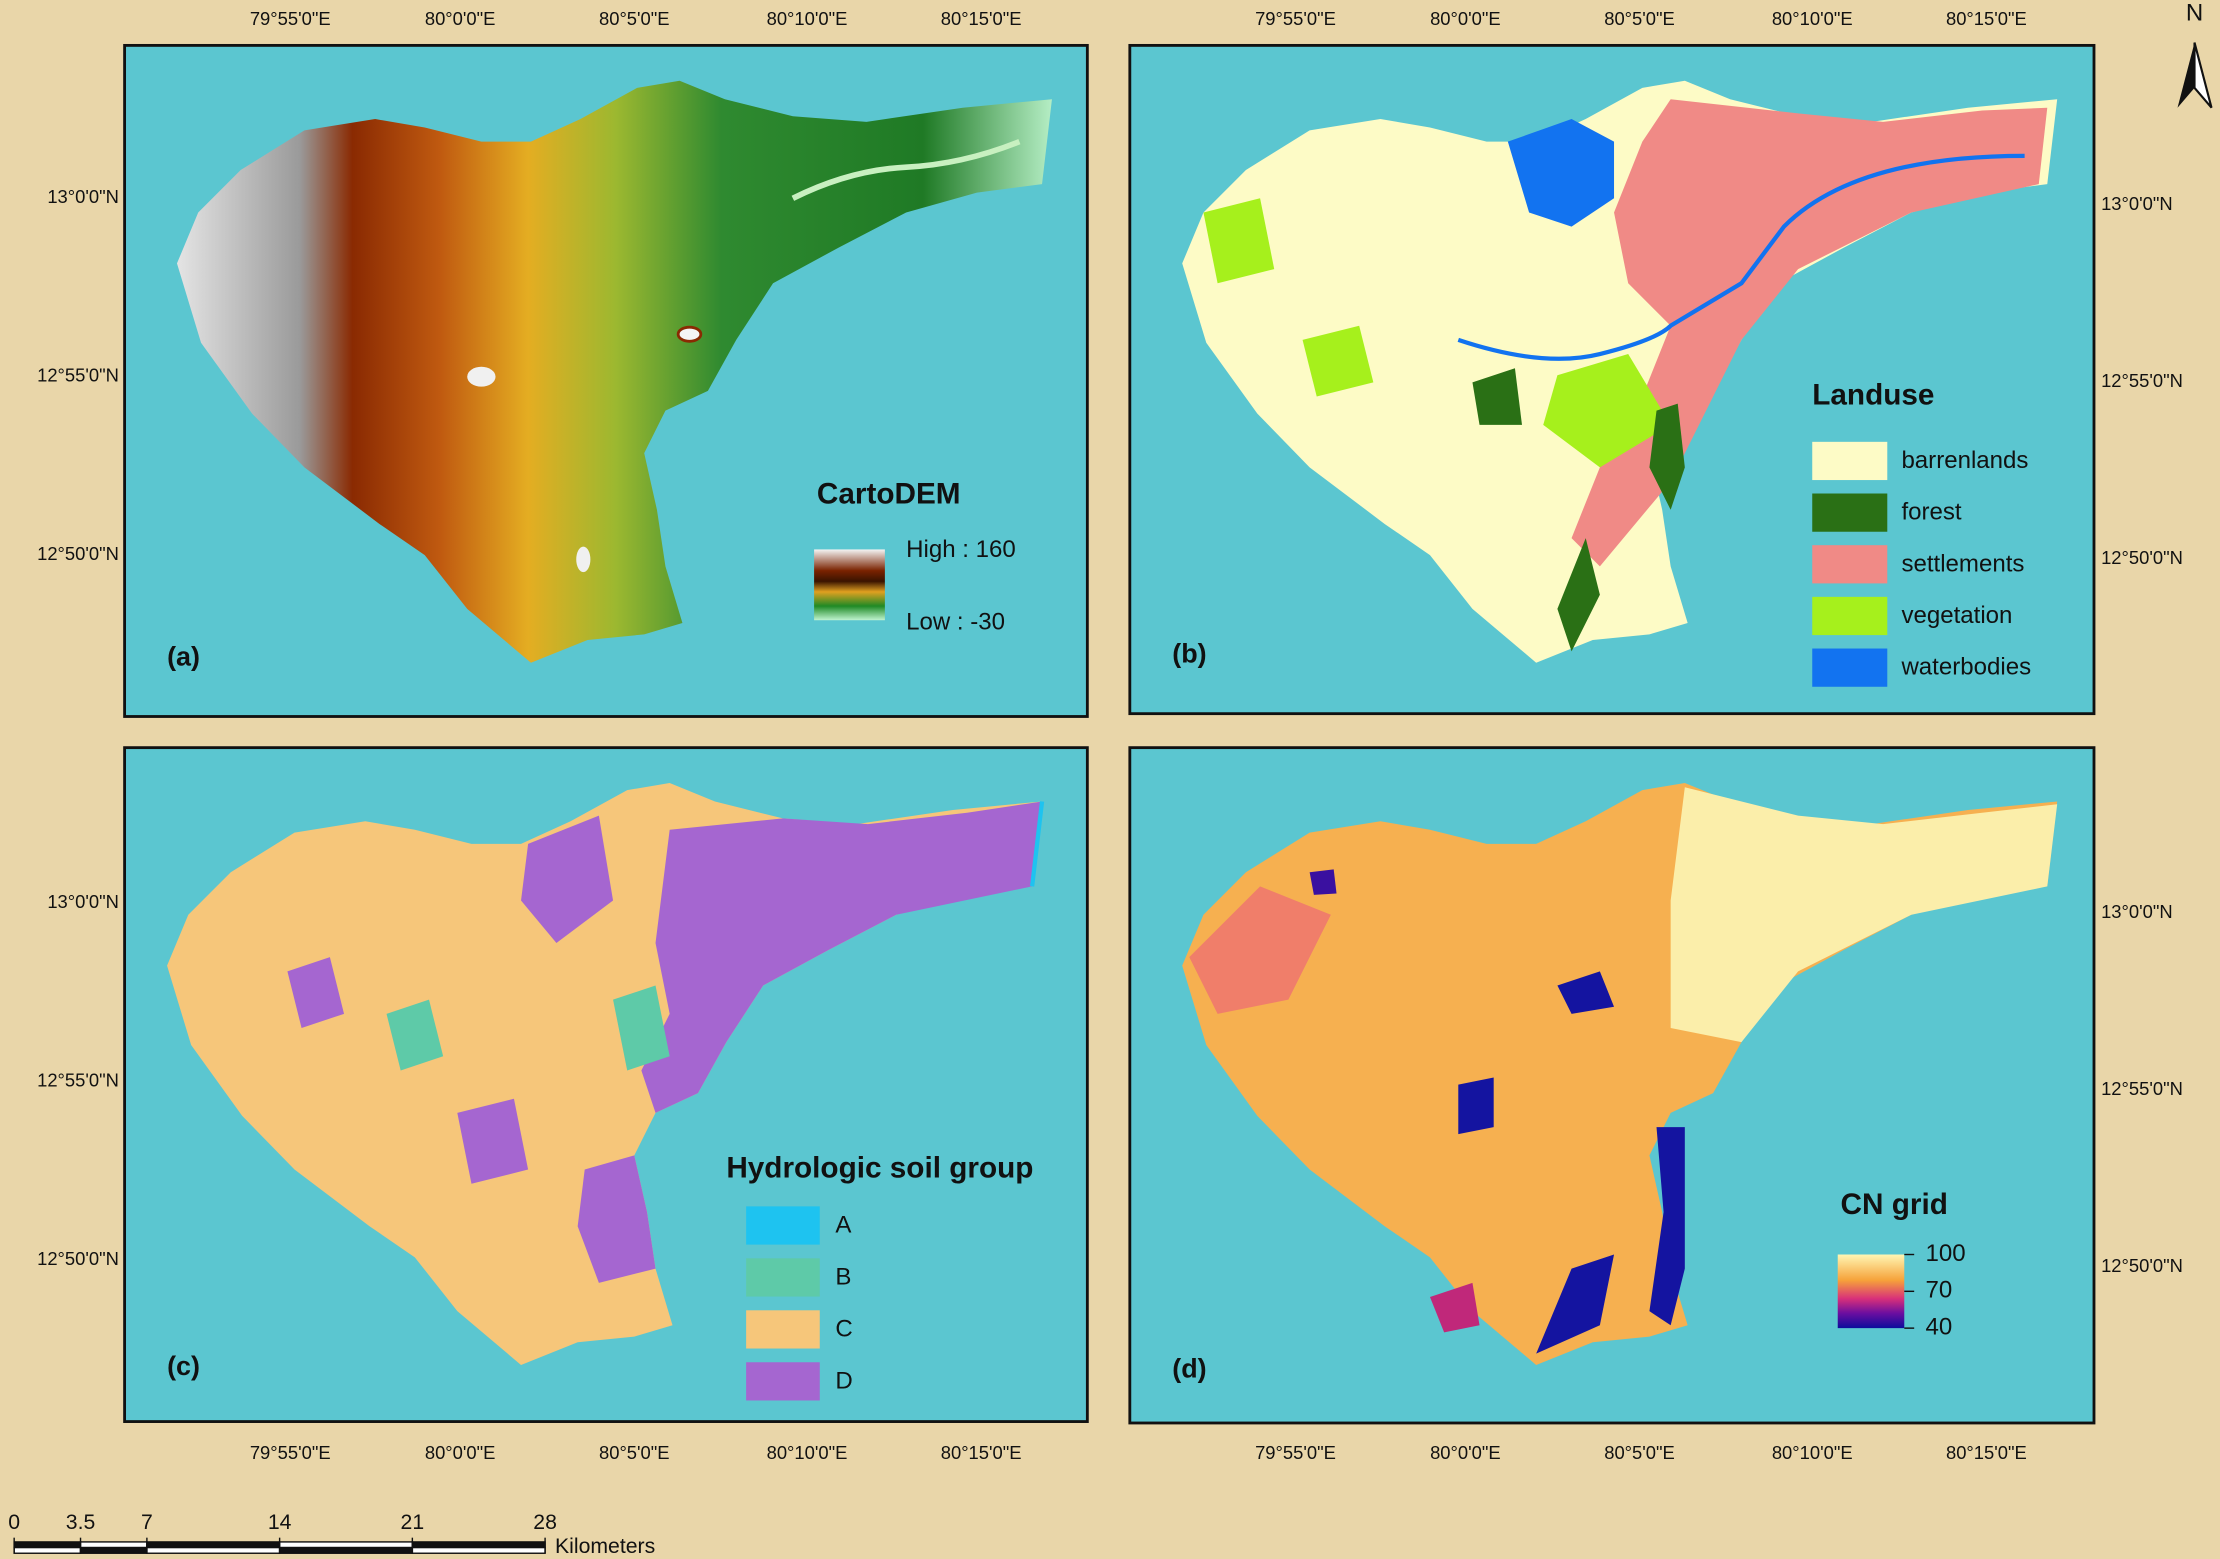 This screenshot has height=1559, width=2220. I want to click on legend-title: CartoDEM, so click(889, 493).